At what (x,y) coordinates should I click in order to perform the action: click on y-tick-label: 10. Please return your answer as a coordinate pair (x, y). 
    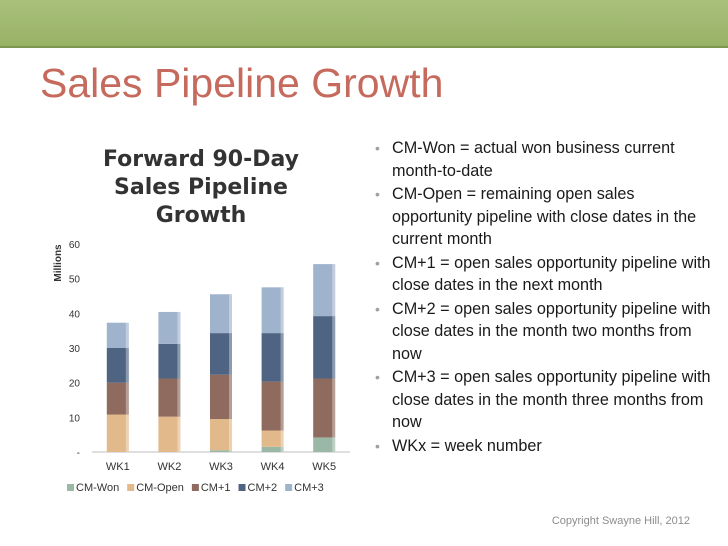
    Looking at the image, I should click on (75, 418).